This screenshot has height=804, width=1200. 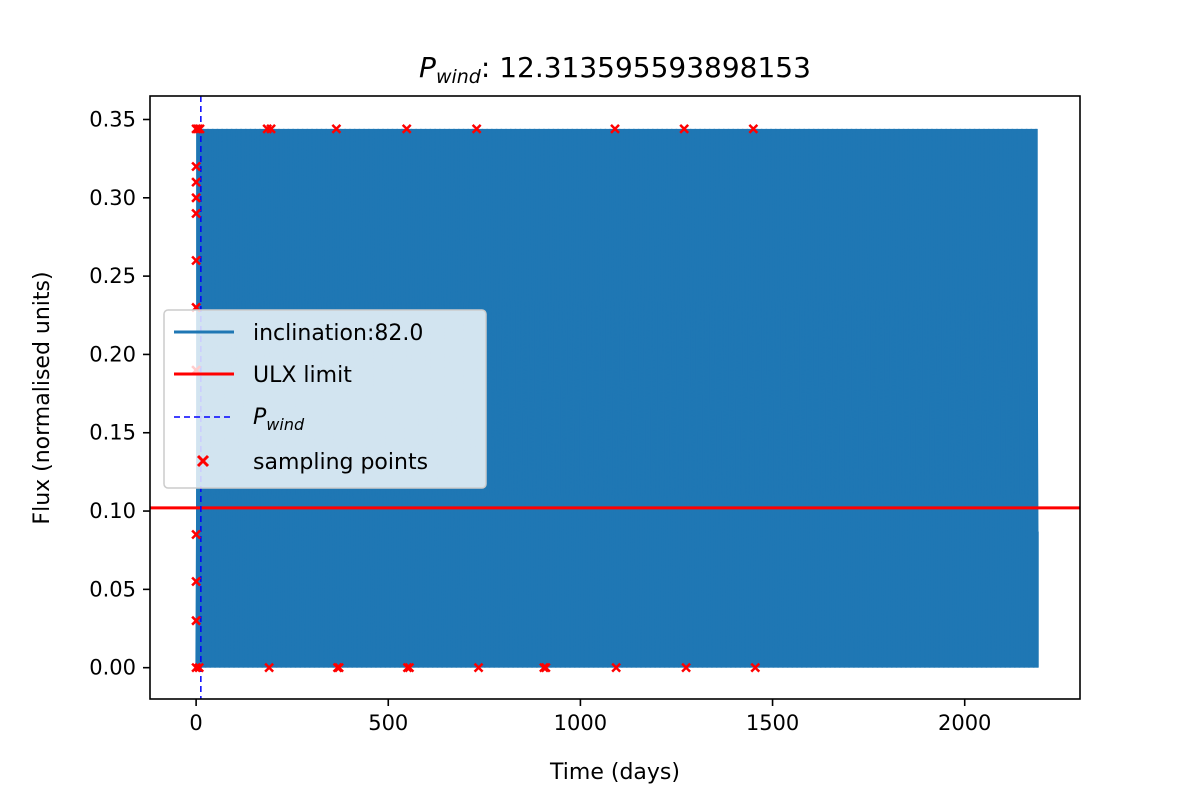 I want to click on y-tick-label-2: 0.10, so click(x=112, y=511).